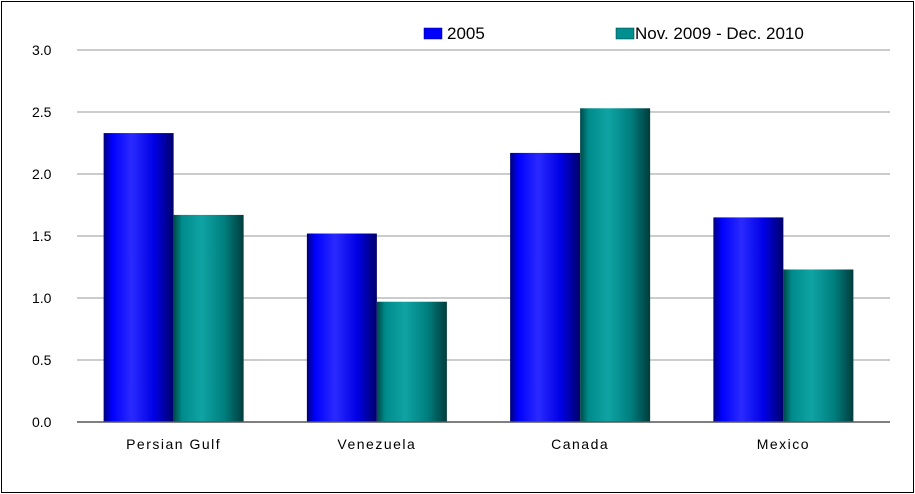 This screenshot has height=494, width=915. Describe the element at coordinates (42, 298) in the screenshot. I see `y-tick-label: 1.0` at that location.